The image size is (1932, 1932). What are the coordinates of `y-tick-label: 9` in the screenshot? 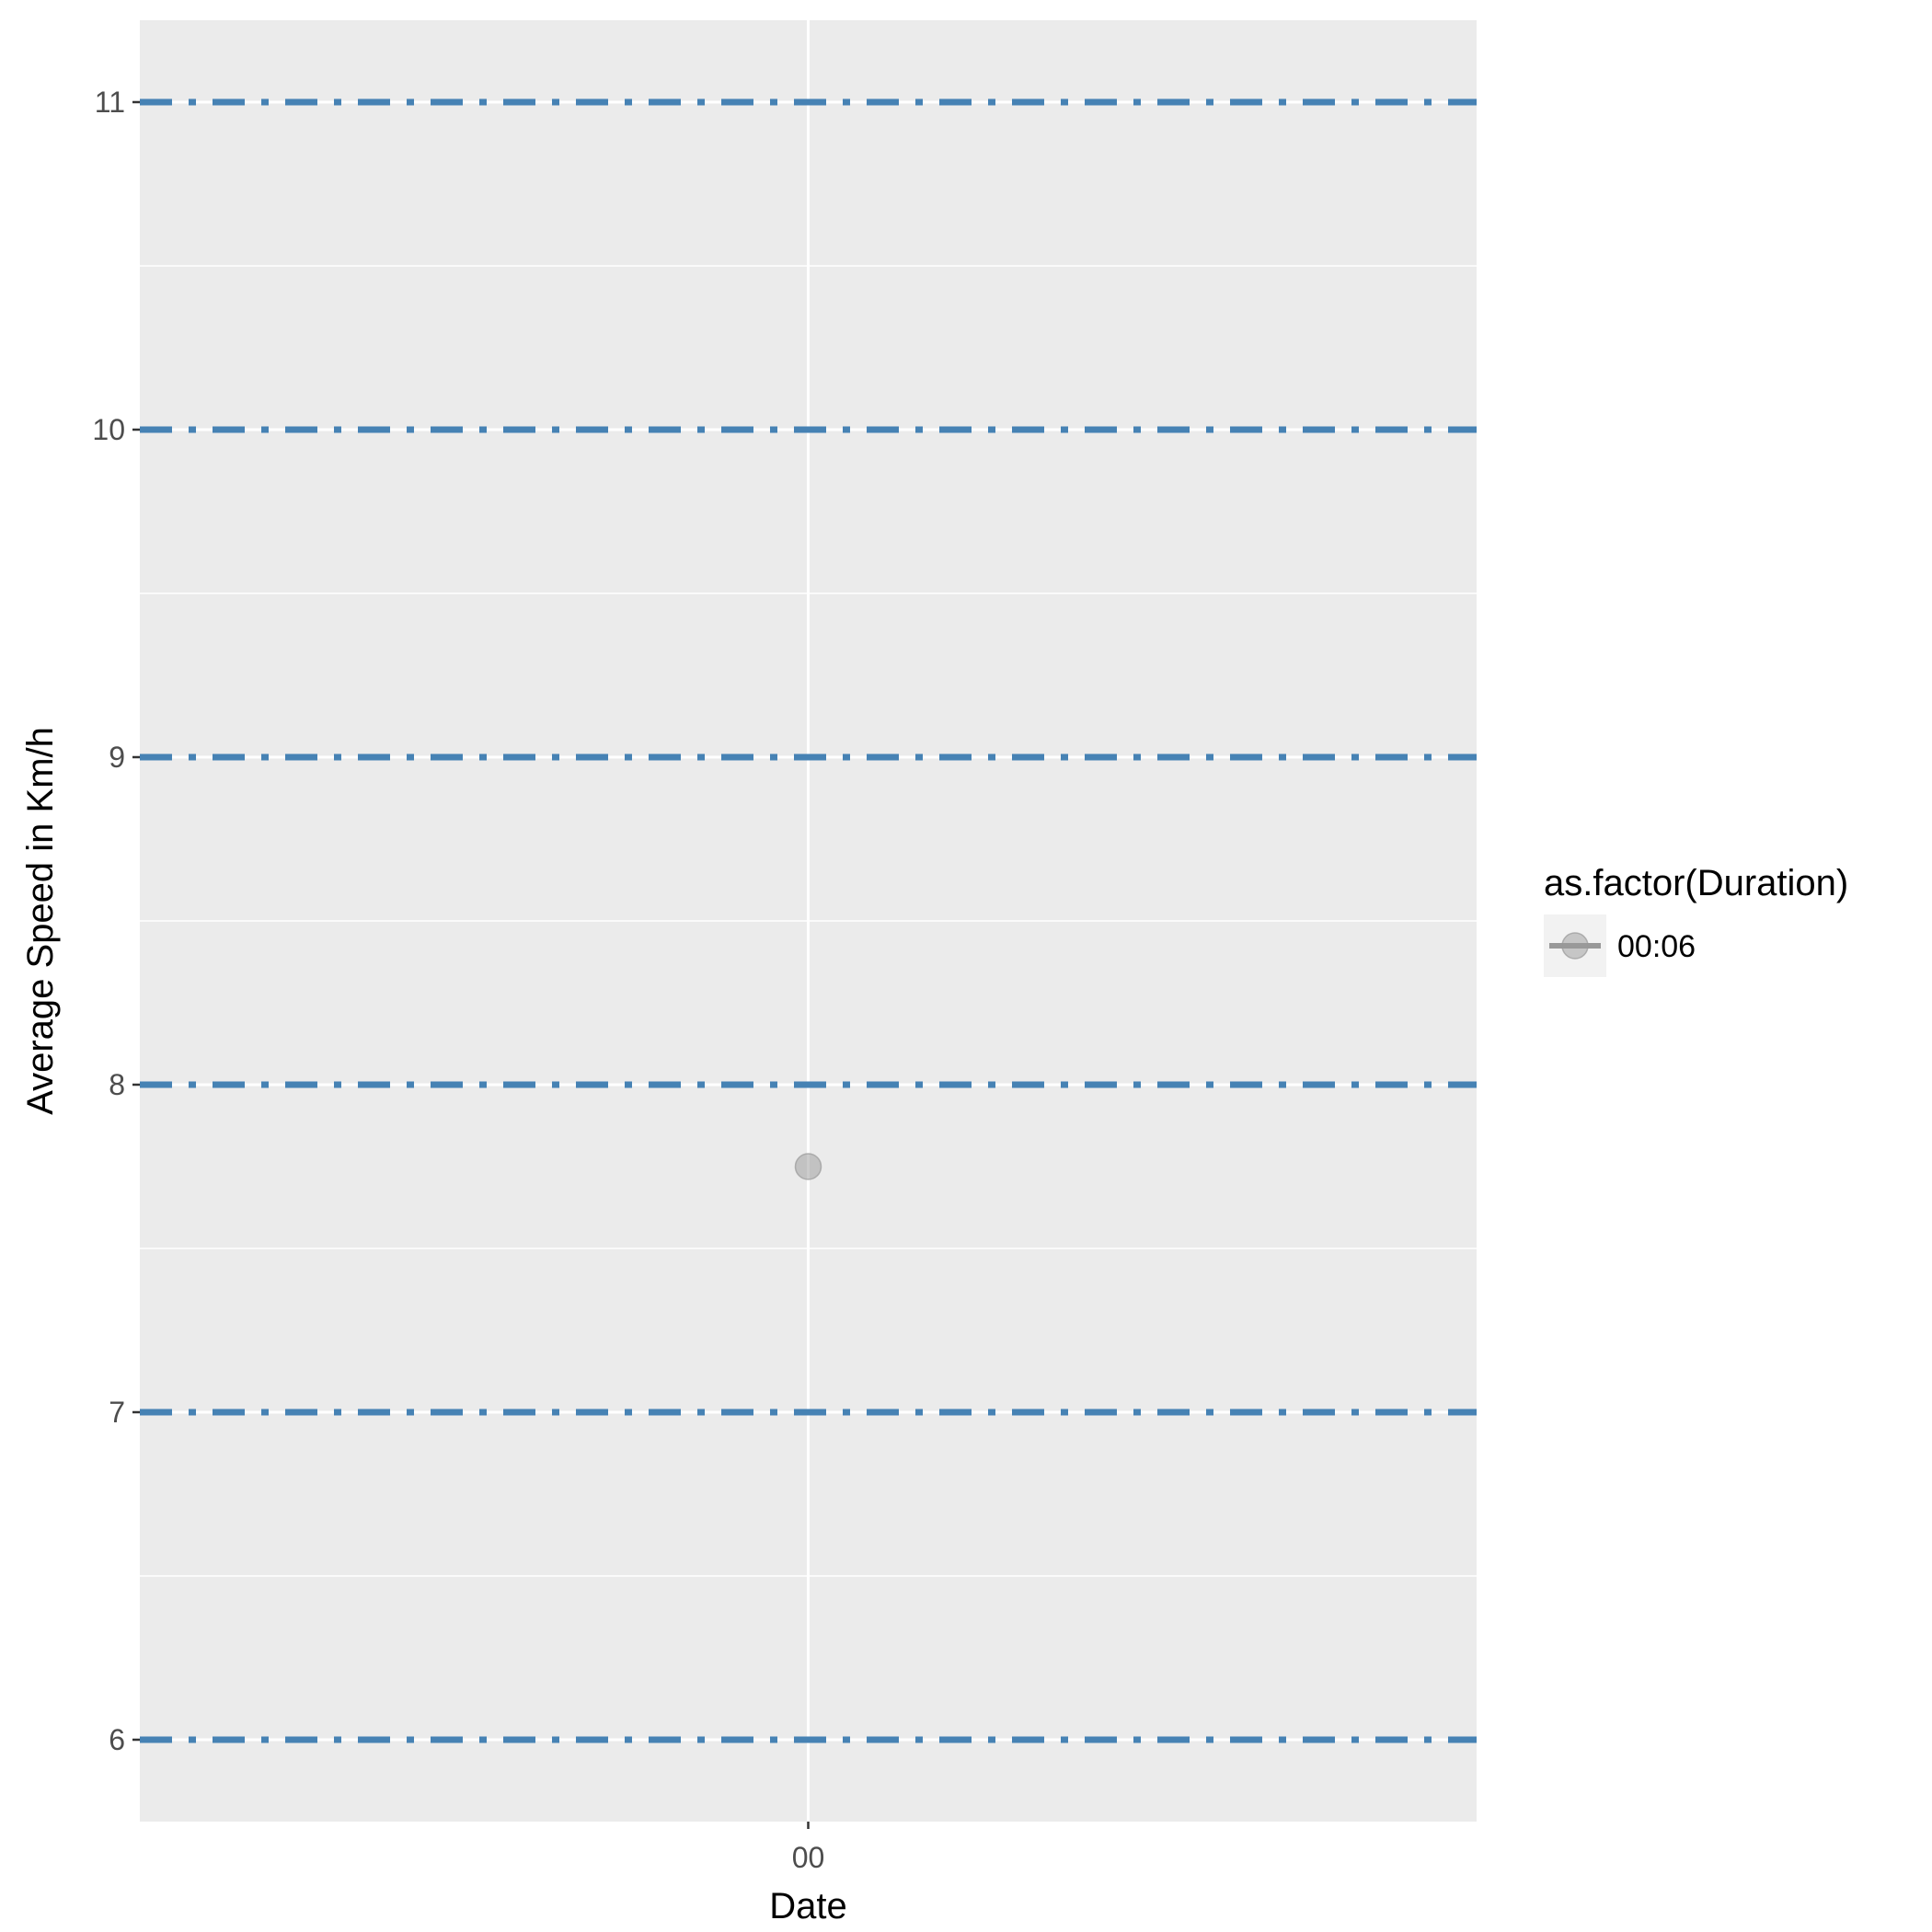 It's located at (117, 757).